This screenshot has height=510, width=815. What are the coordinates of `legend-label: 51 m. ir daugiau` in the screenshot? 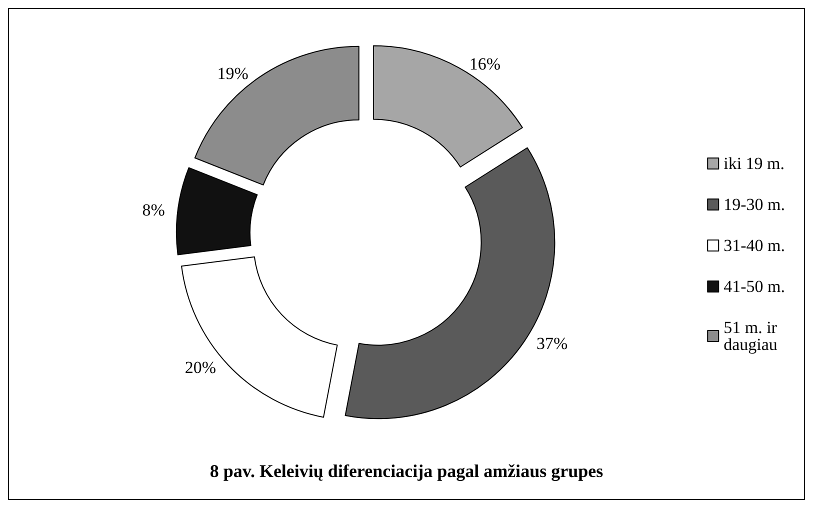 It's located at (753, 336).